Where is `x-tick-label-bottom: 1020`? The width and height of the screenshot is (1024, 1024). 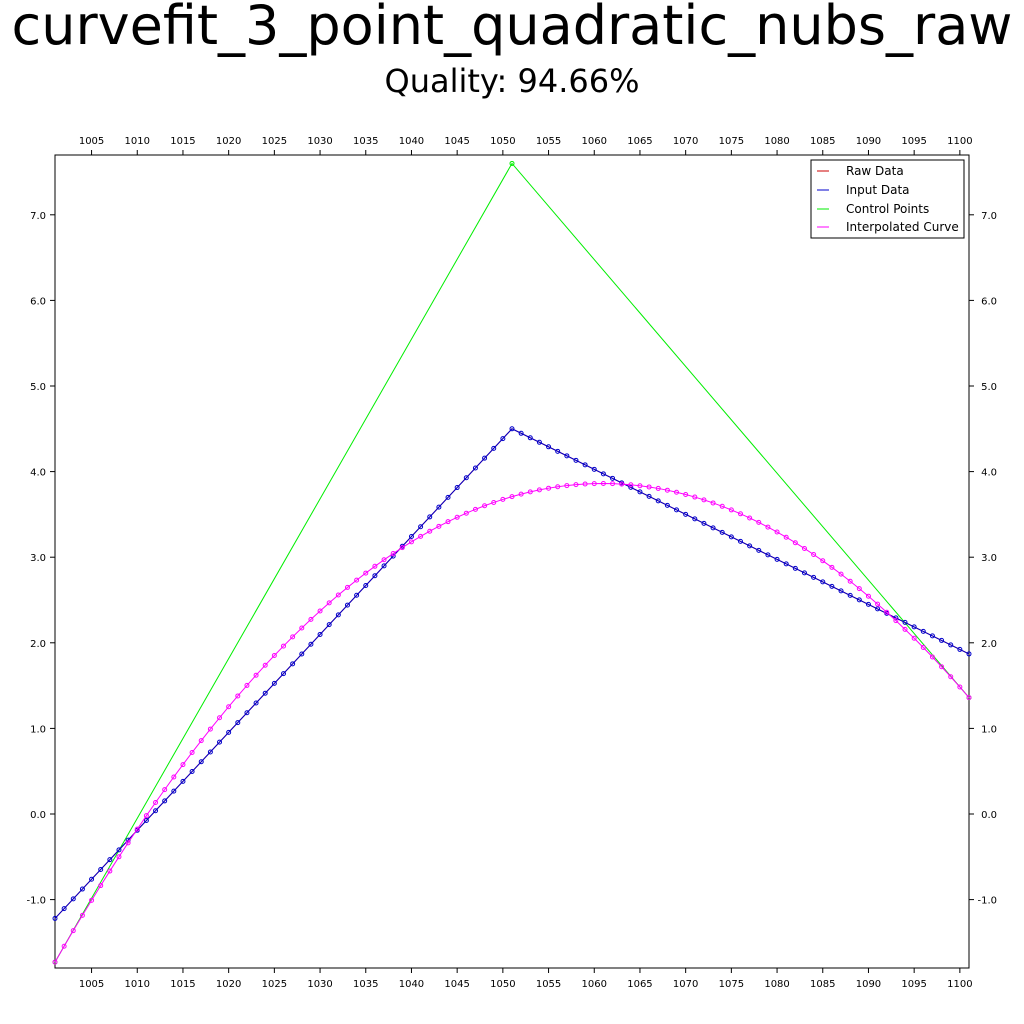
x-tick-label-bottom: 1020 is located at coordinates (228, 984).